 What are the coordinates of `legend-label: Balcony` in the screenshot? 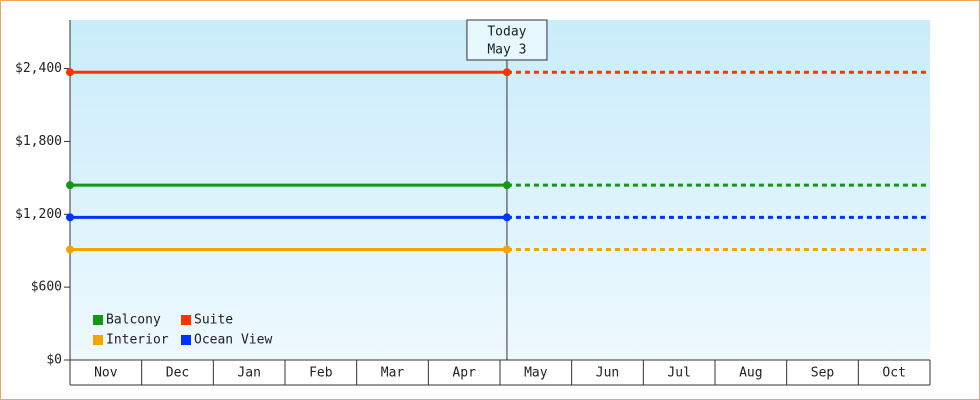 It's located at (133, 320).